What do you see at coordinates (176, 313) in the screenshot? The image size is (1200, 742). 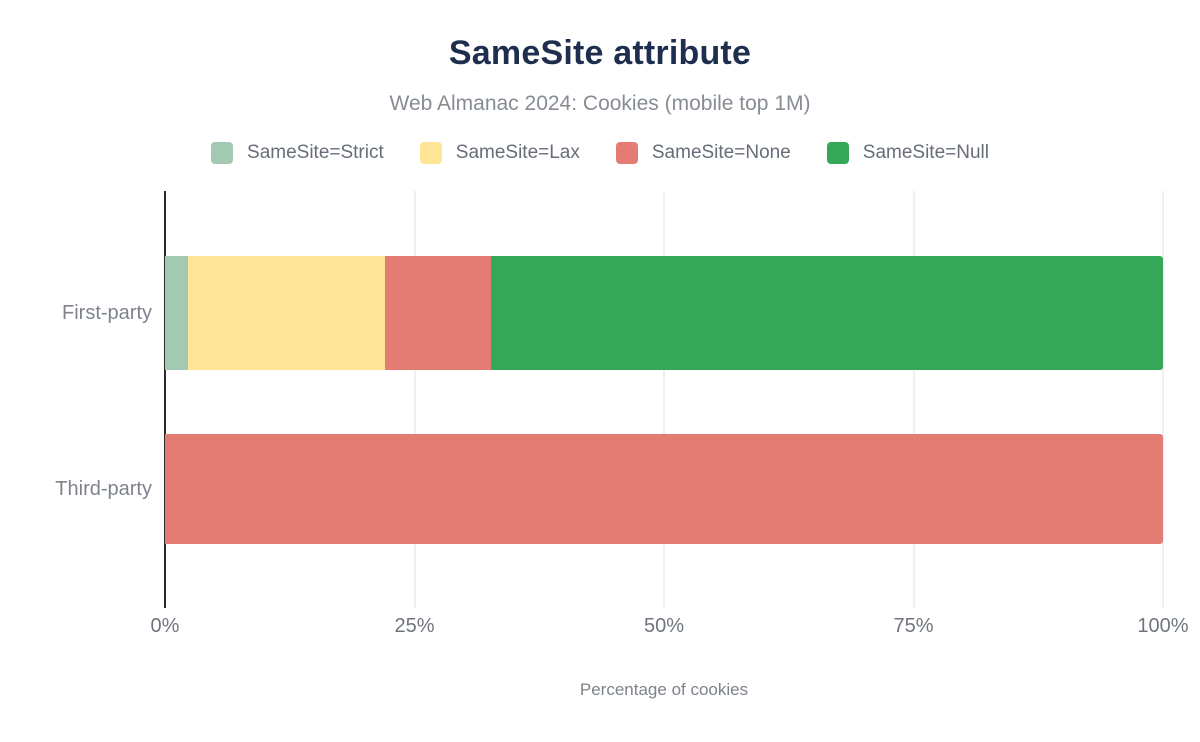 I see `bar-segment-samesite-strict` at bounding box center [176, 313].